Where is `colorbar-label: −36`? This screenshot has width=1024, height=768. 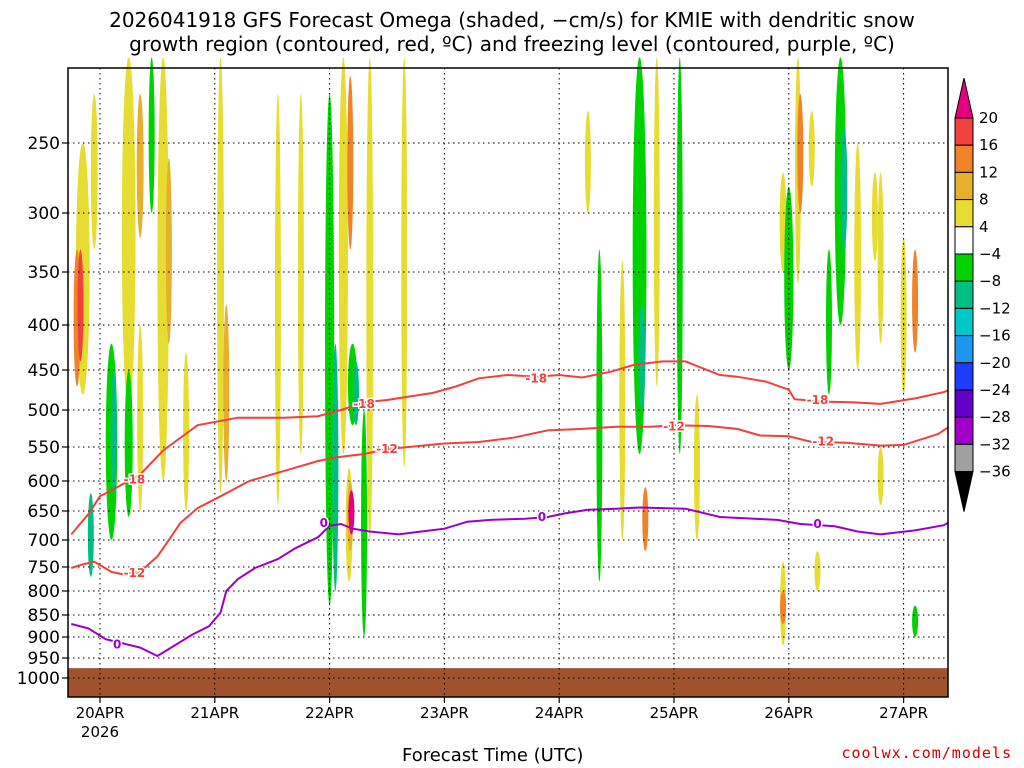 colorbar-label: −36 is located at coordinates (995, 472).